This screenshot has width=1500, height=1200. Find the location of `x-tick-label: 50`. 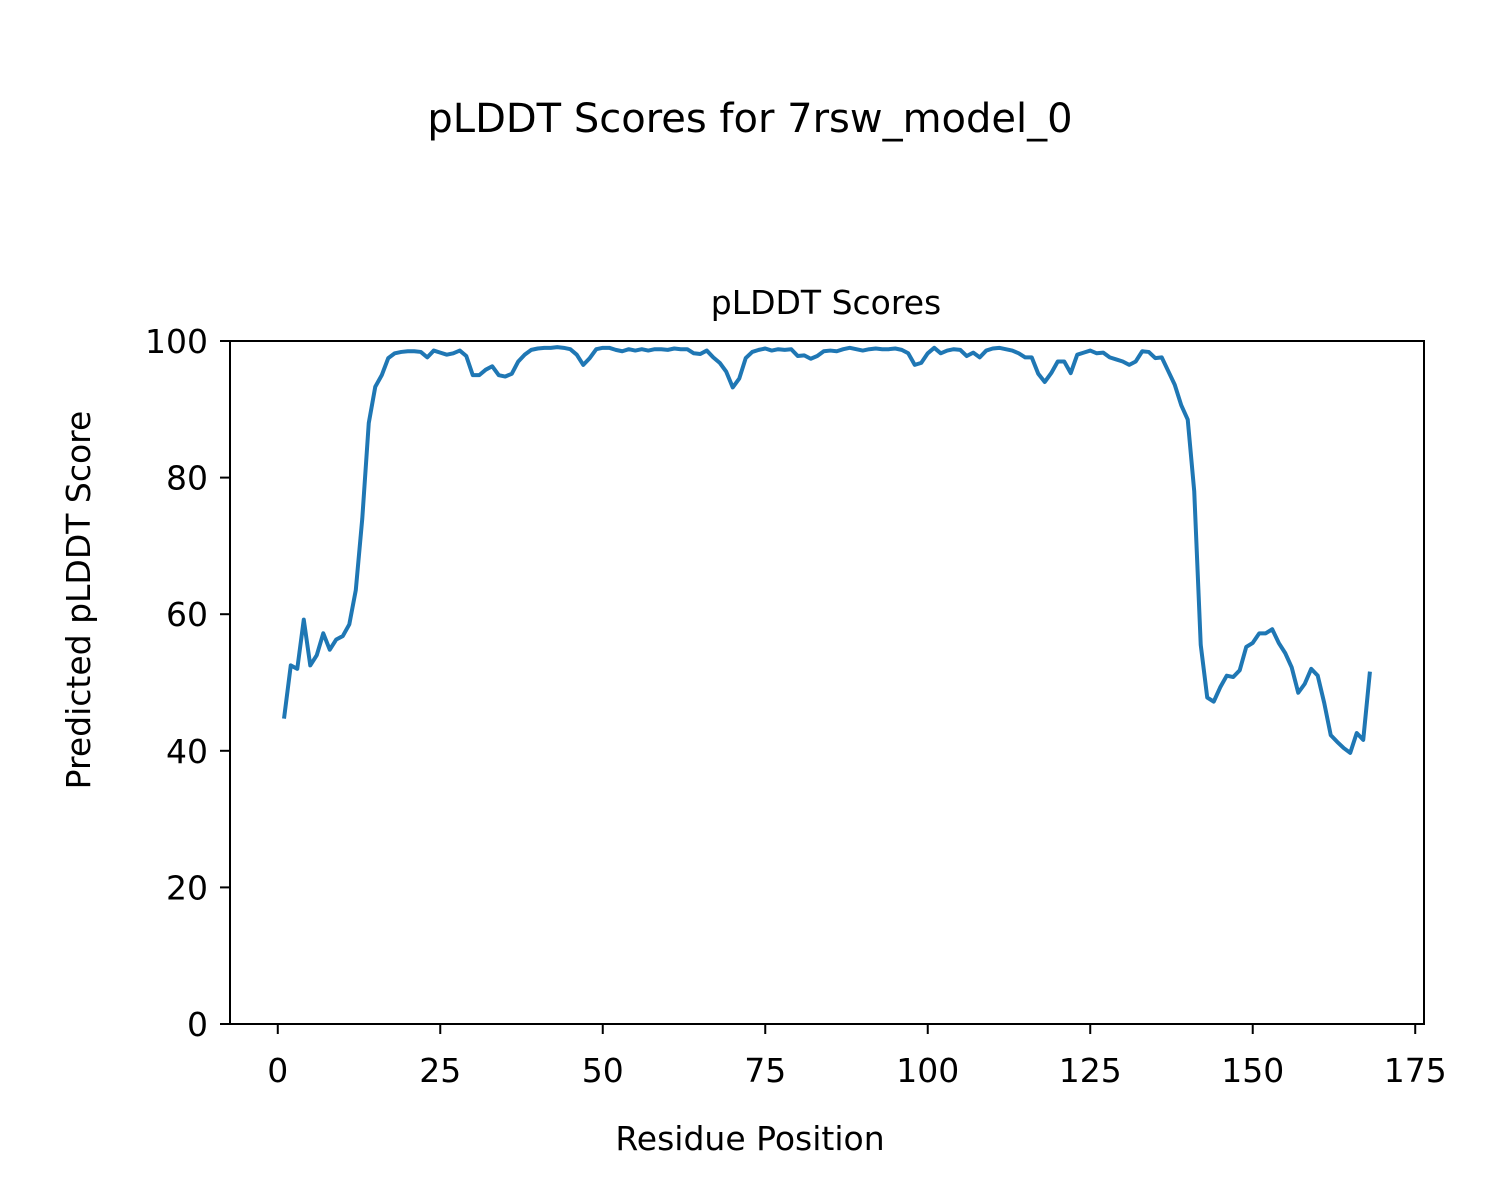

x-tick-label: 50 is located at coordinates (603, 1070).